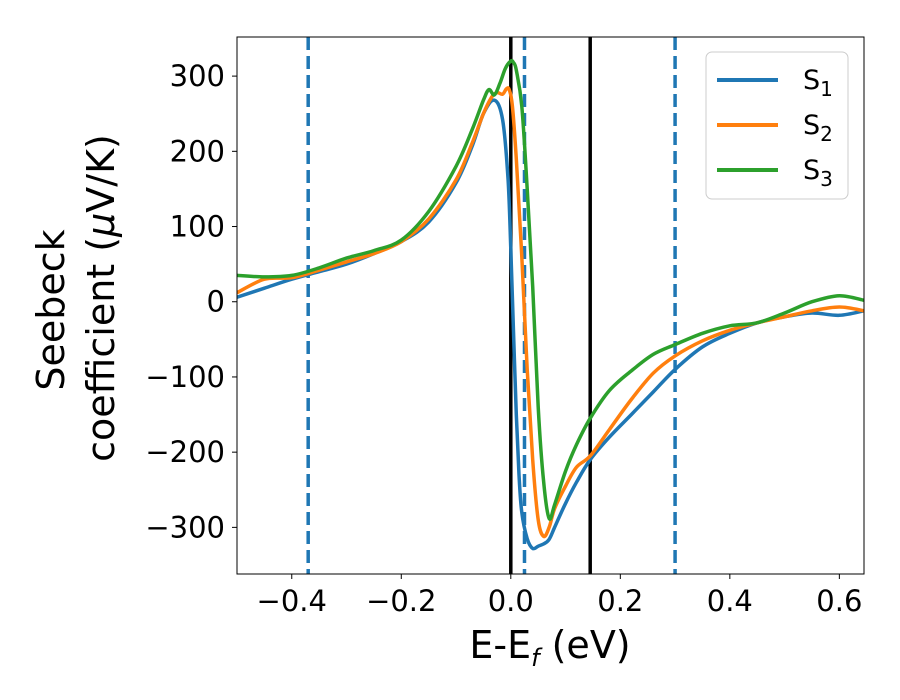  Describe the element at coordinates (185, 452) in the screenshot. I see `y-tick-label: −200` at that location.